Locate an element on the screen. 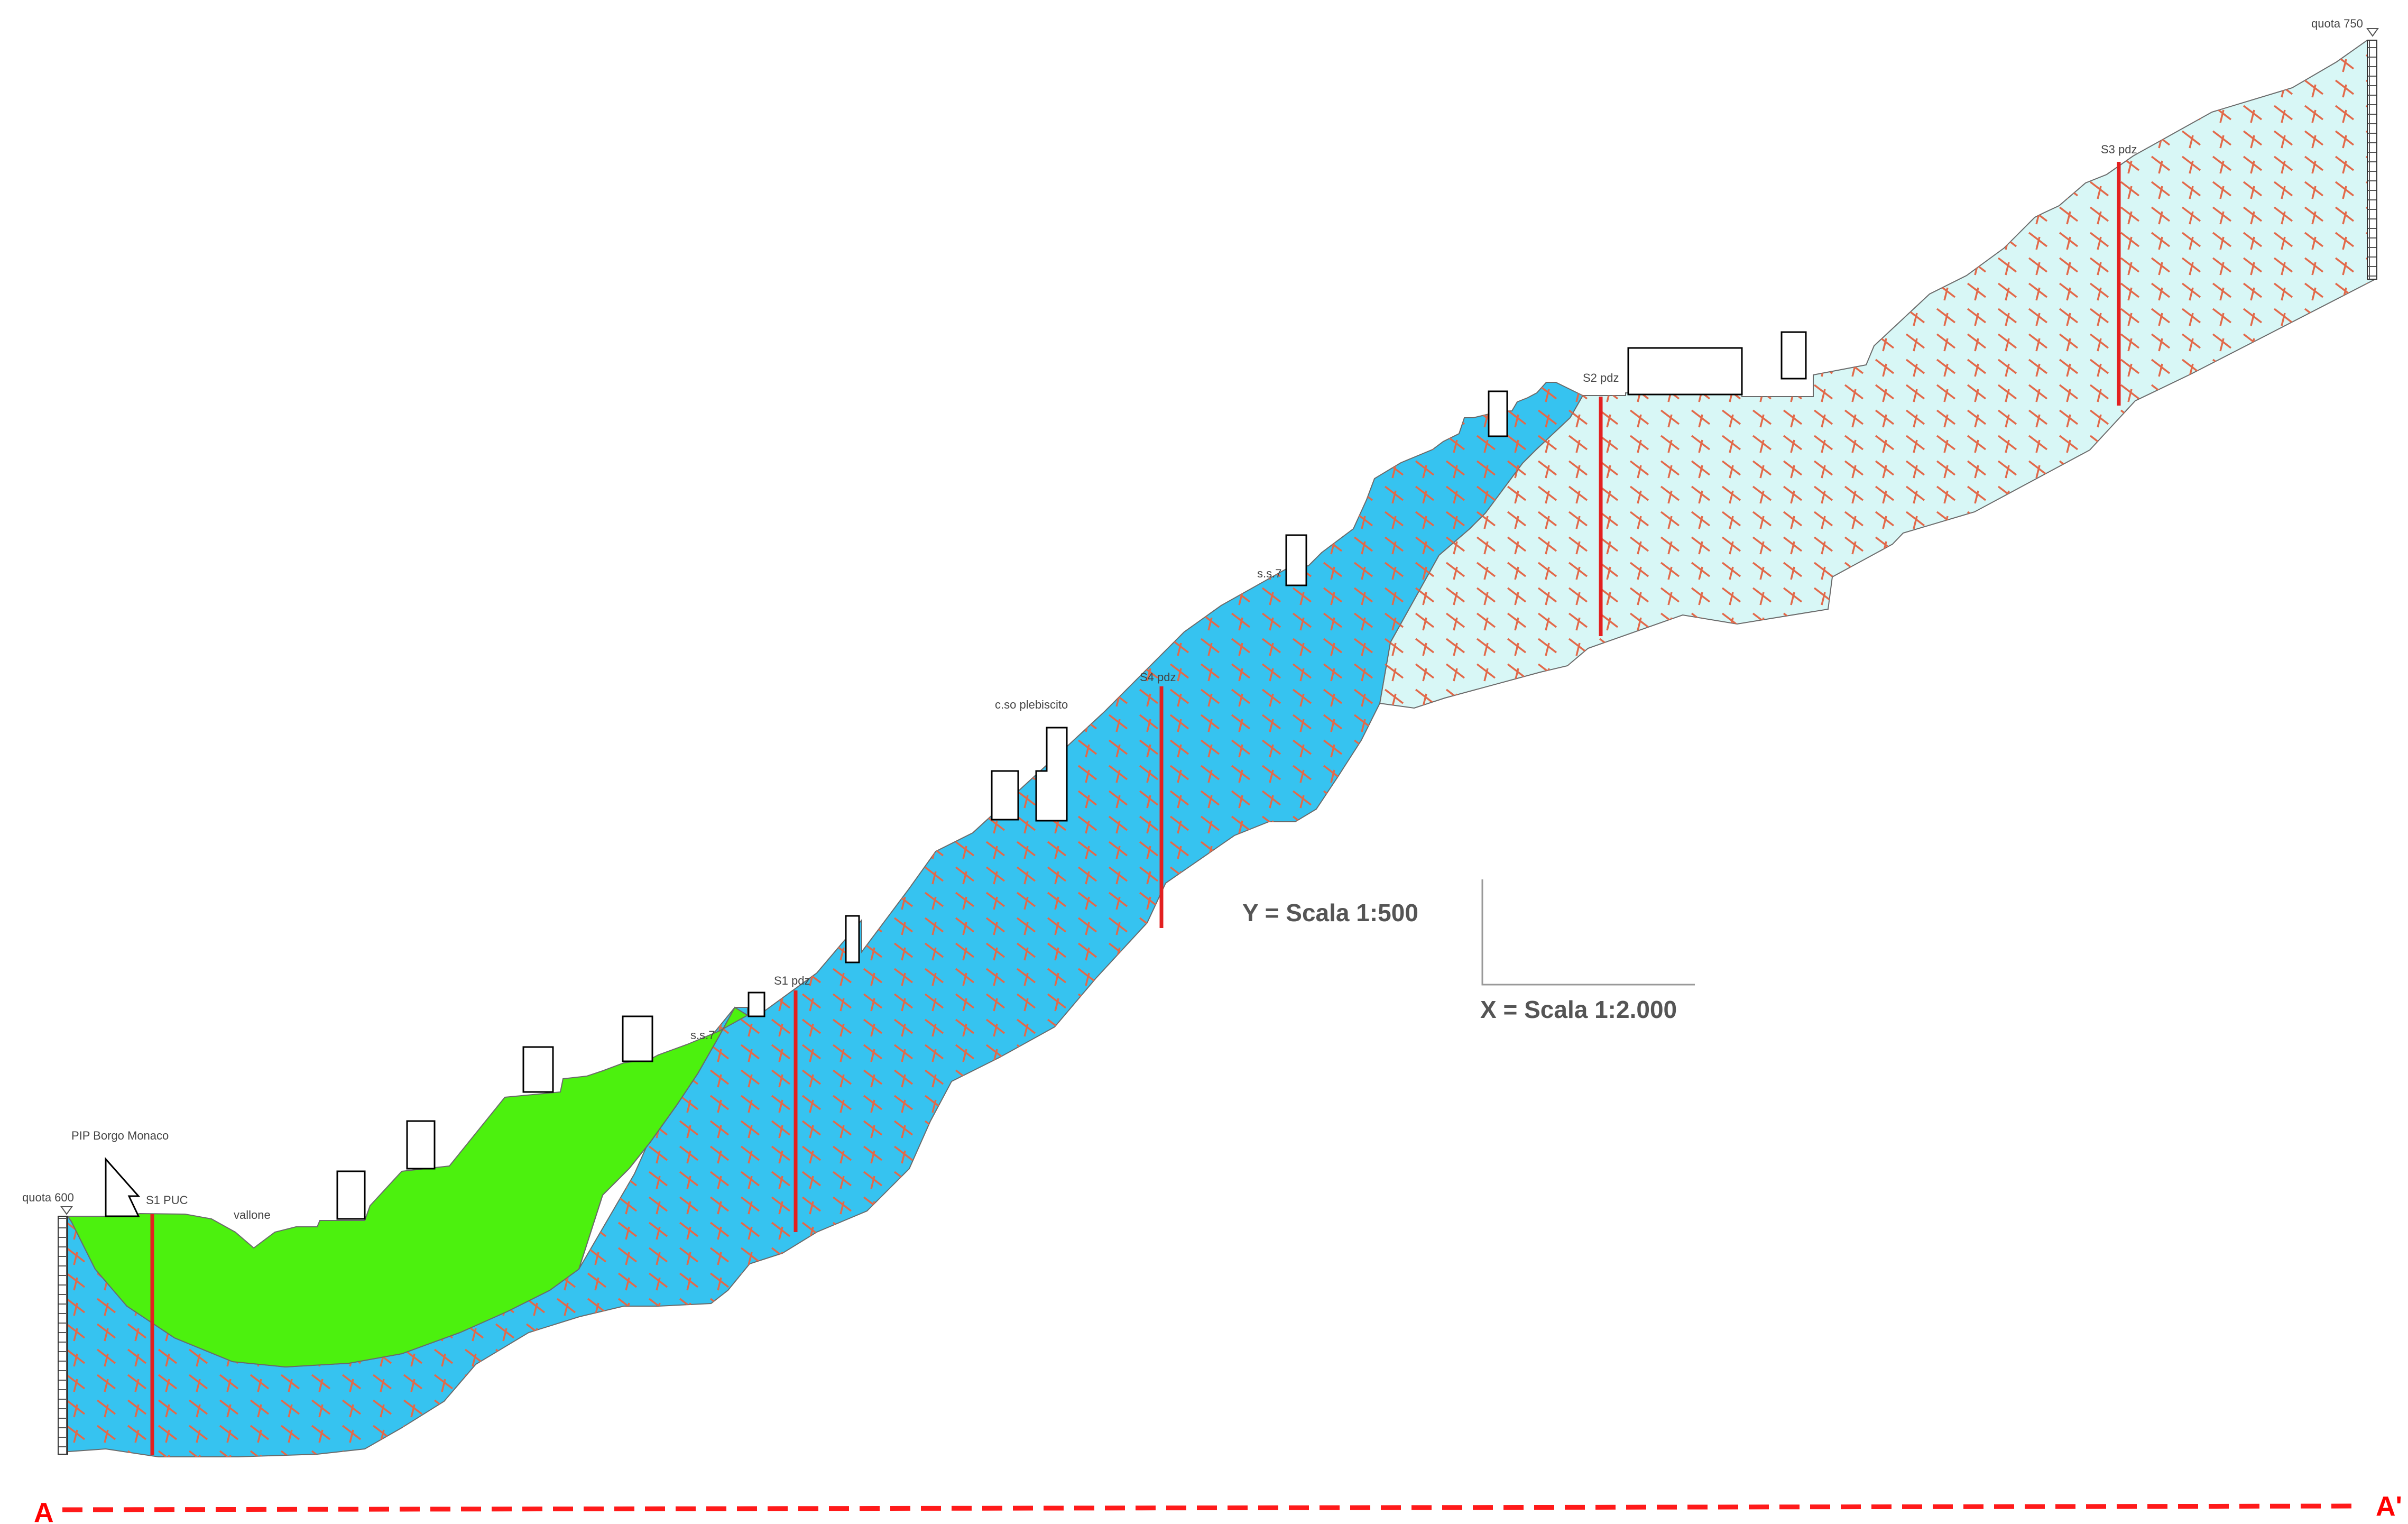 Image resolution: width=2408 pixels, height=1524 pixels. vallone-label: vallone is located at coordinates (253, 1215).